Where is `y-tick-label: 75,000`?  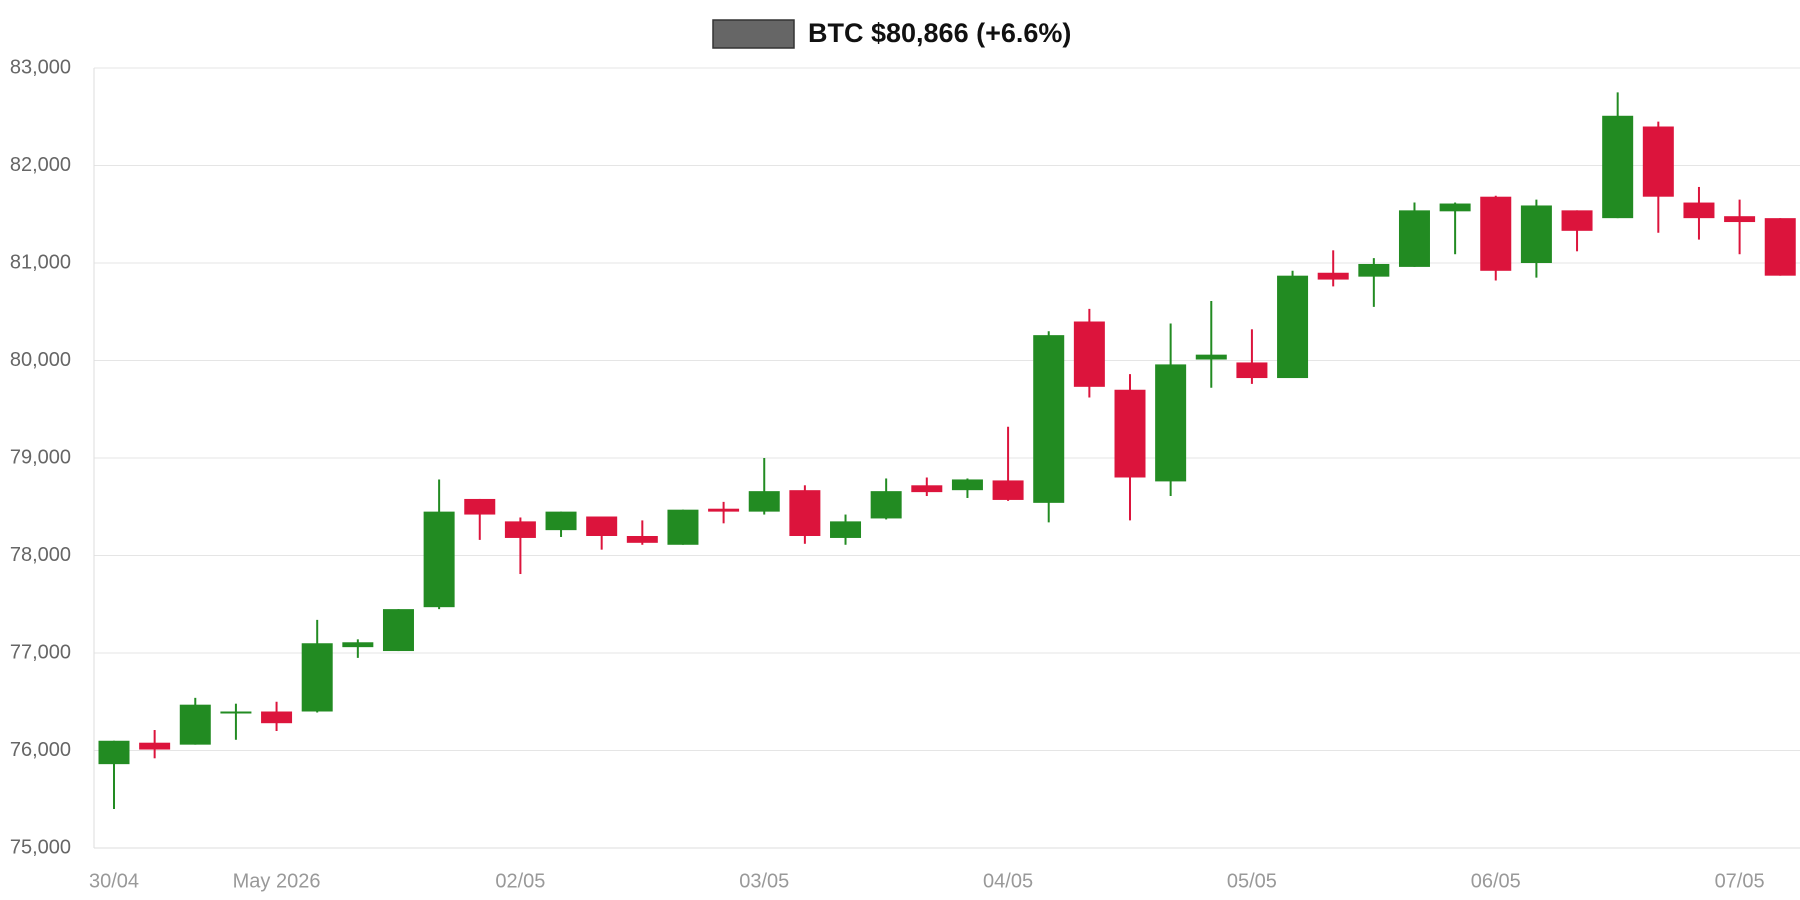
y-tick-label: 75,000 is located at coordinates (40, 847).